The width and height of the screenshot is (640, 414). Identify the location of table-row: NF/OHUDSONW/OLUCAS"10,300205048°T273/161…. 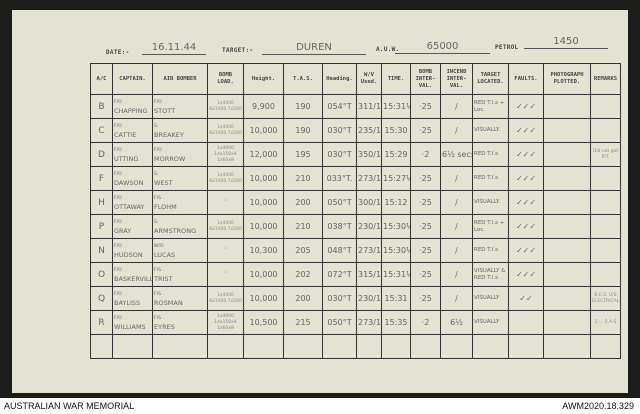
(355, 250).